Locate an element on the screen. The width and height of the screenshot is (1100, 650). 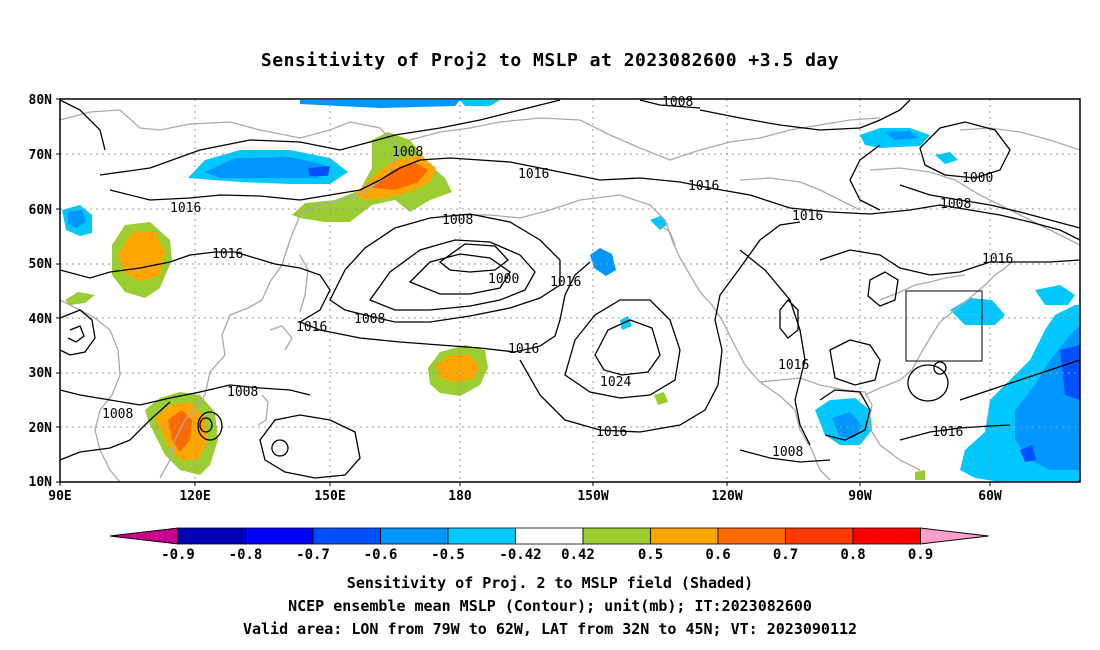
svg-text: 180 is located at coordinates (460, 496).